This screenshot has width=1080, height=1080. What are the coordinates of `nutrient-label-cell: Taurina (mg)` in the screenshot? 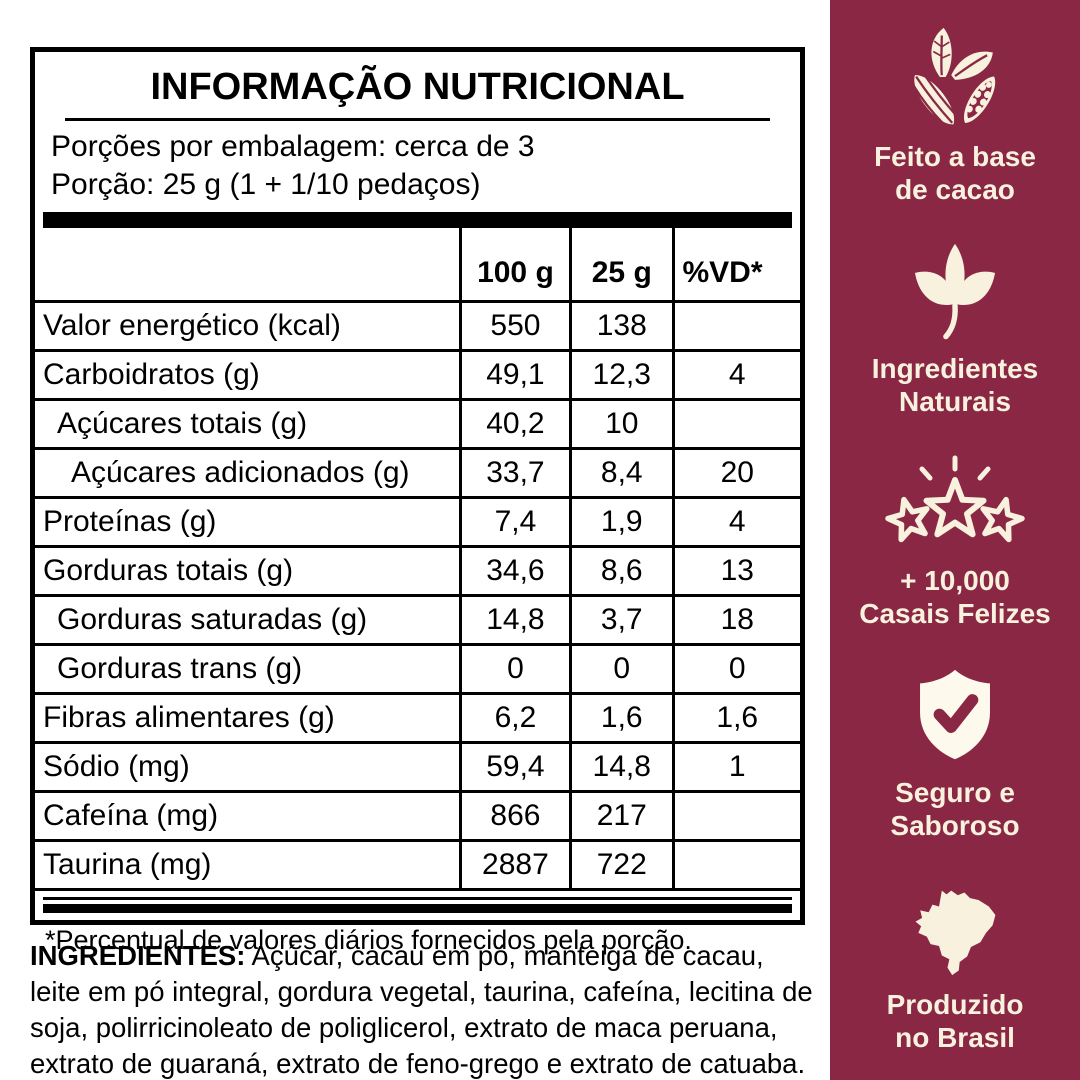 It's located at (248, 865).